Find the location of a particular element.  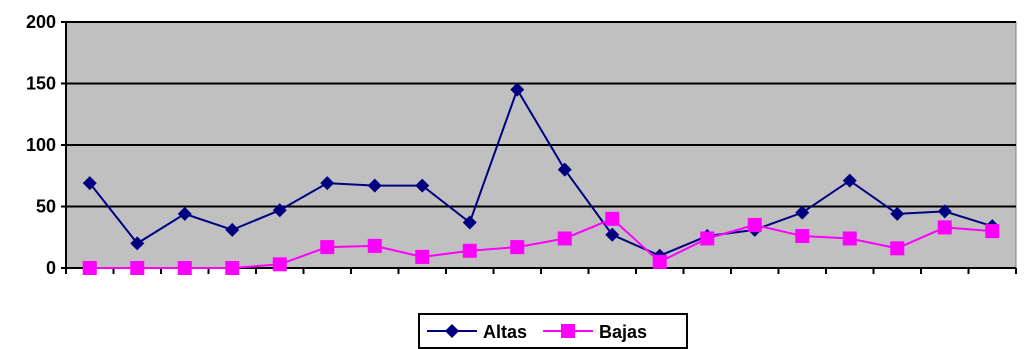

legend-label-bajas: Bajas is located at coordinates (623, 332).